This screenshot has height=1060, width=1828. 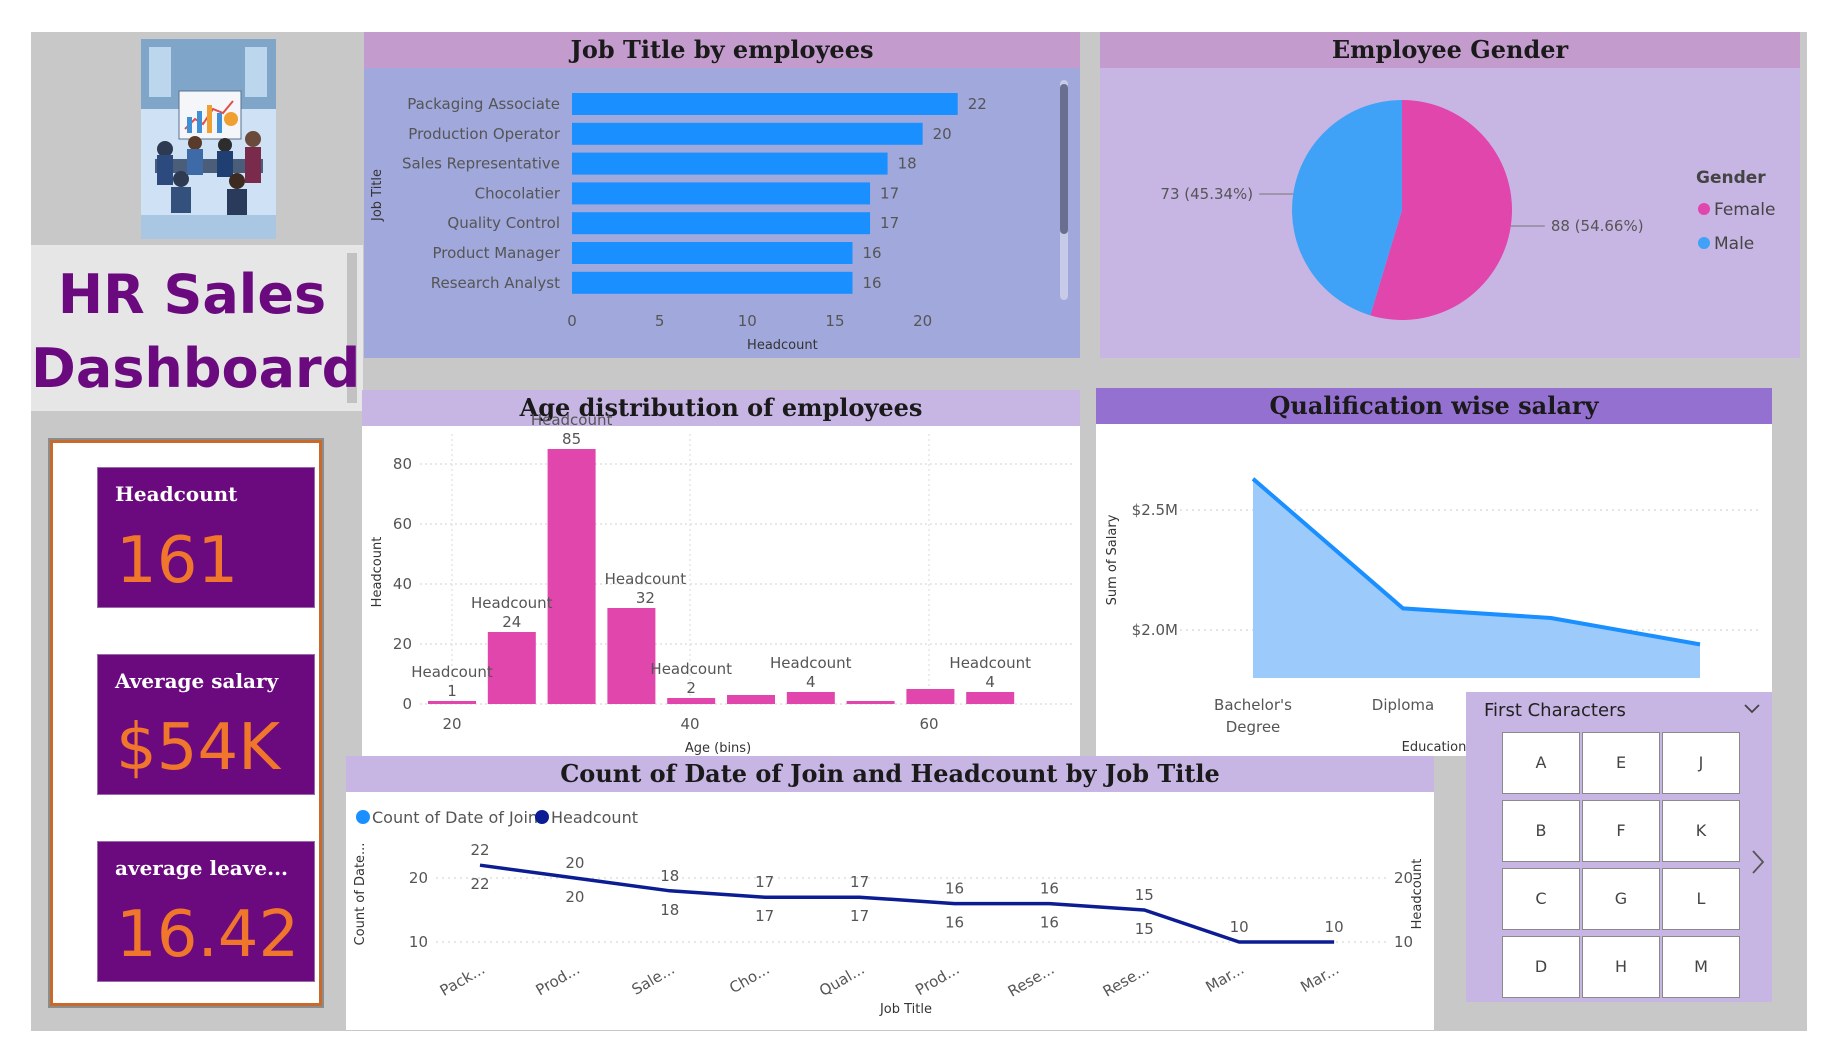 I want to click on slicer-tile-h: H, so click(x=1621, y=967).